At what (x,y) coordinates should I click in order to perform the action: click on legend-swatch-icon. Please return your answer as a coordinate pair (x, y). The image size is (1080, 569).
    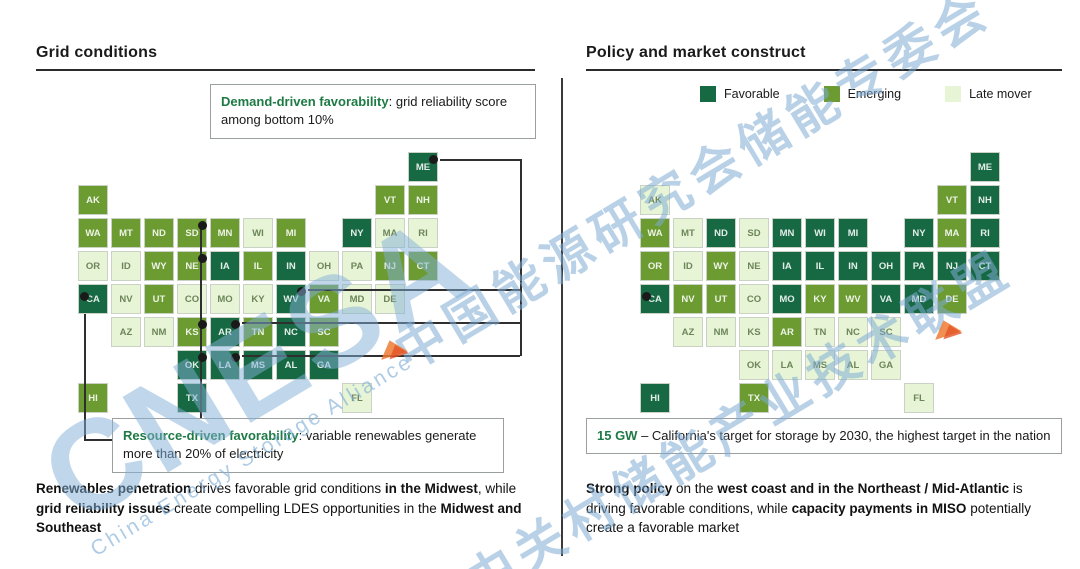
    Looking at the image, I should click on (831, 94).